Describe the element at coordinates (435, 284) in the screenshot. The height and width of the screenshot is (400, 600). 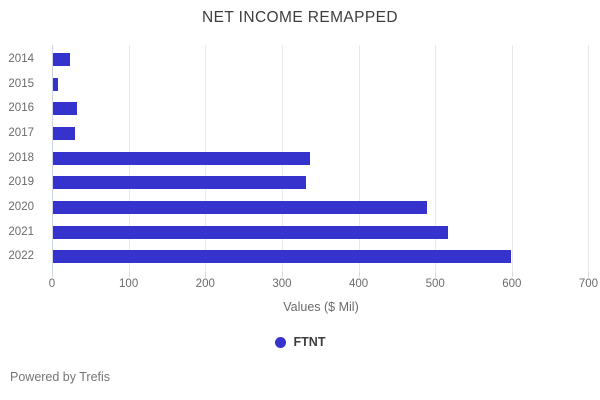
I see `x-tick-label-500: 500` at that location.